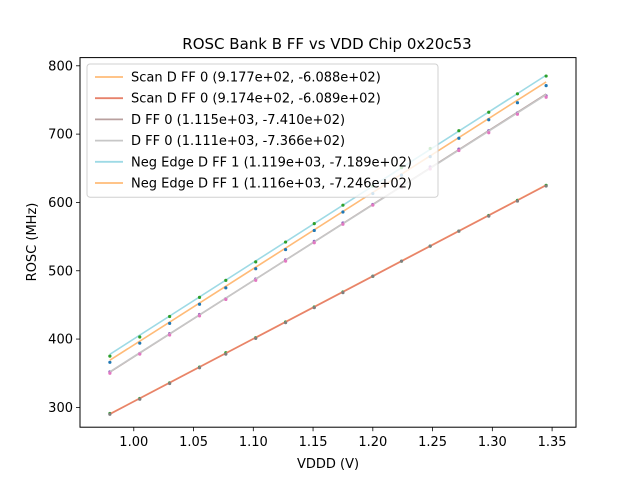  Describe the element at coordinates (60, 66) in the screenshot. I see `y-tick-label: 800` at that location.